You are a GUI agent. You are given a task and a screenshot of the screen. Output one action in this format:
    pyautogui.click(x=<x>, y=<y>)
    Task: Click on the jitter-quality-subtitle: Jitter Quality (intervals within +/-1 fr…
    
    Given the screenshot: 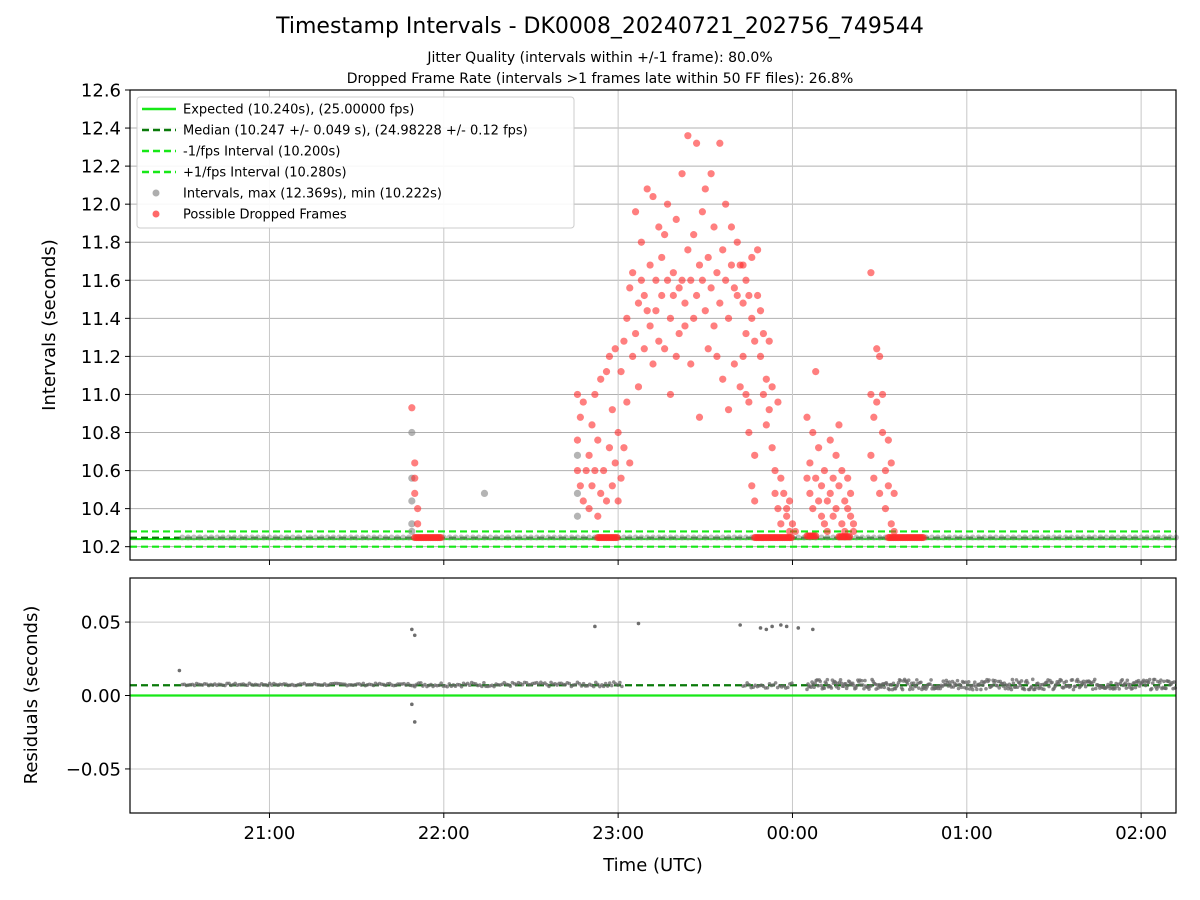 What is the action you would take?
    pyautogui.click(x=600, y=58)
    